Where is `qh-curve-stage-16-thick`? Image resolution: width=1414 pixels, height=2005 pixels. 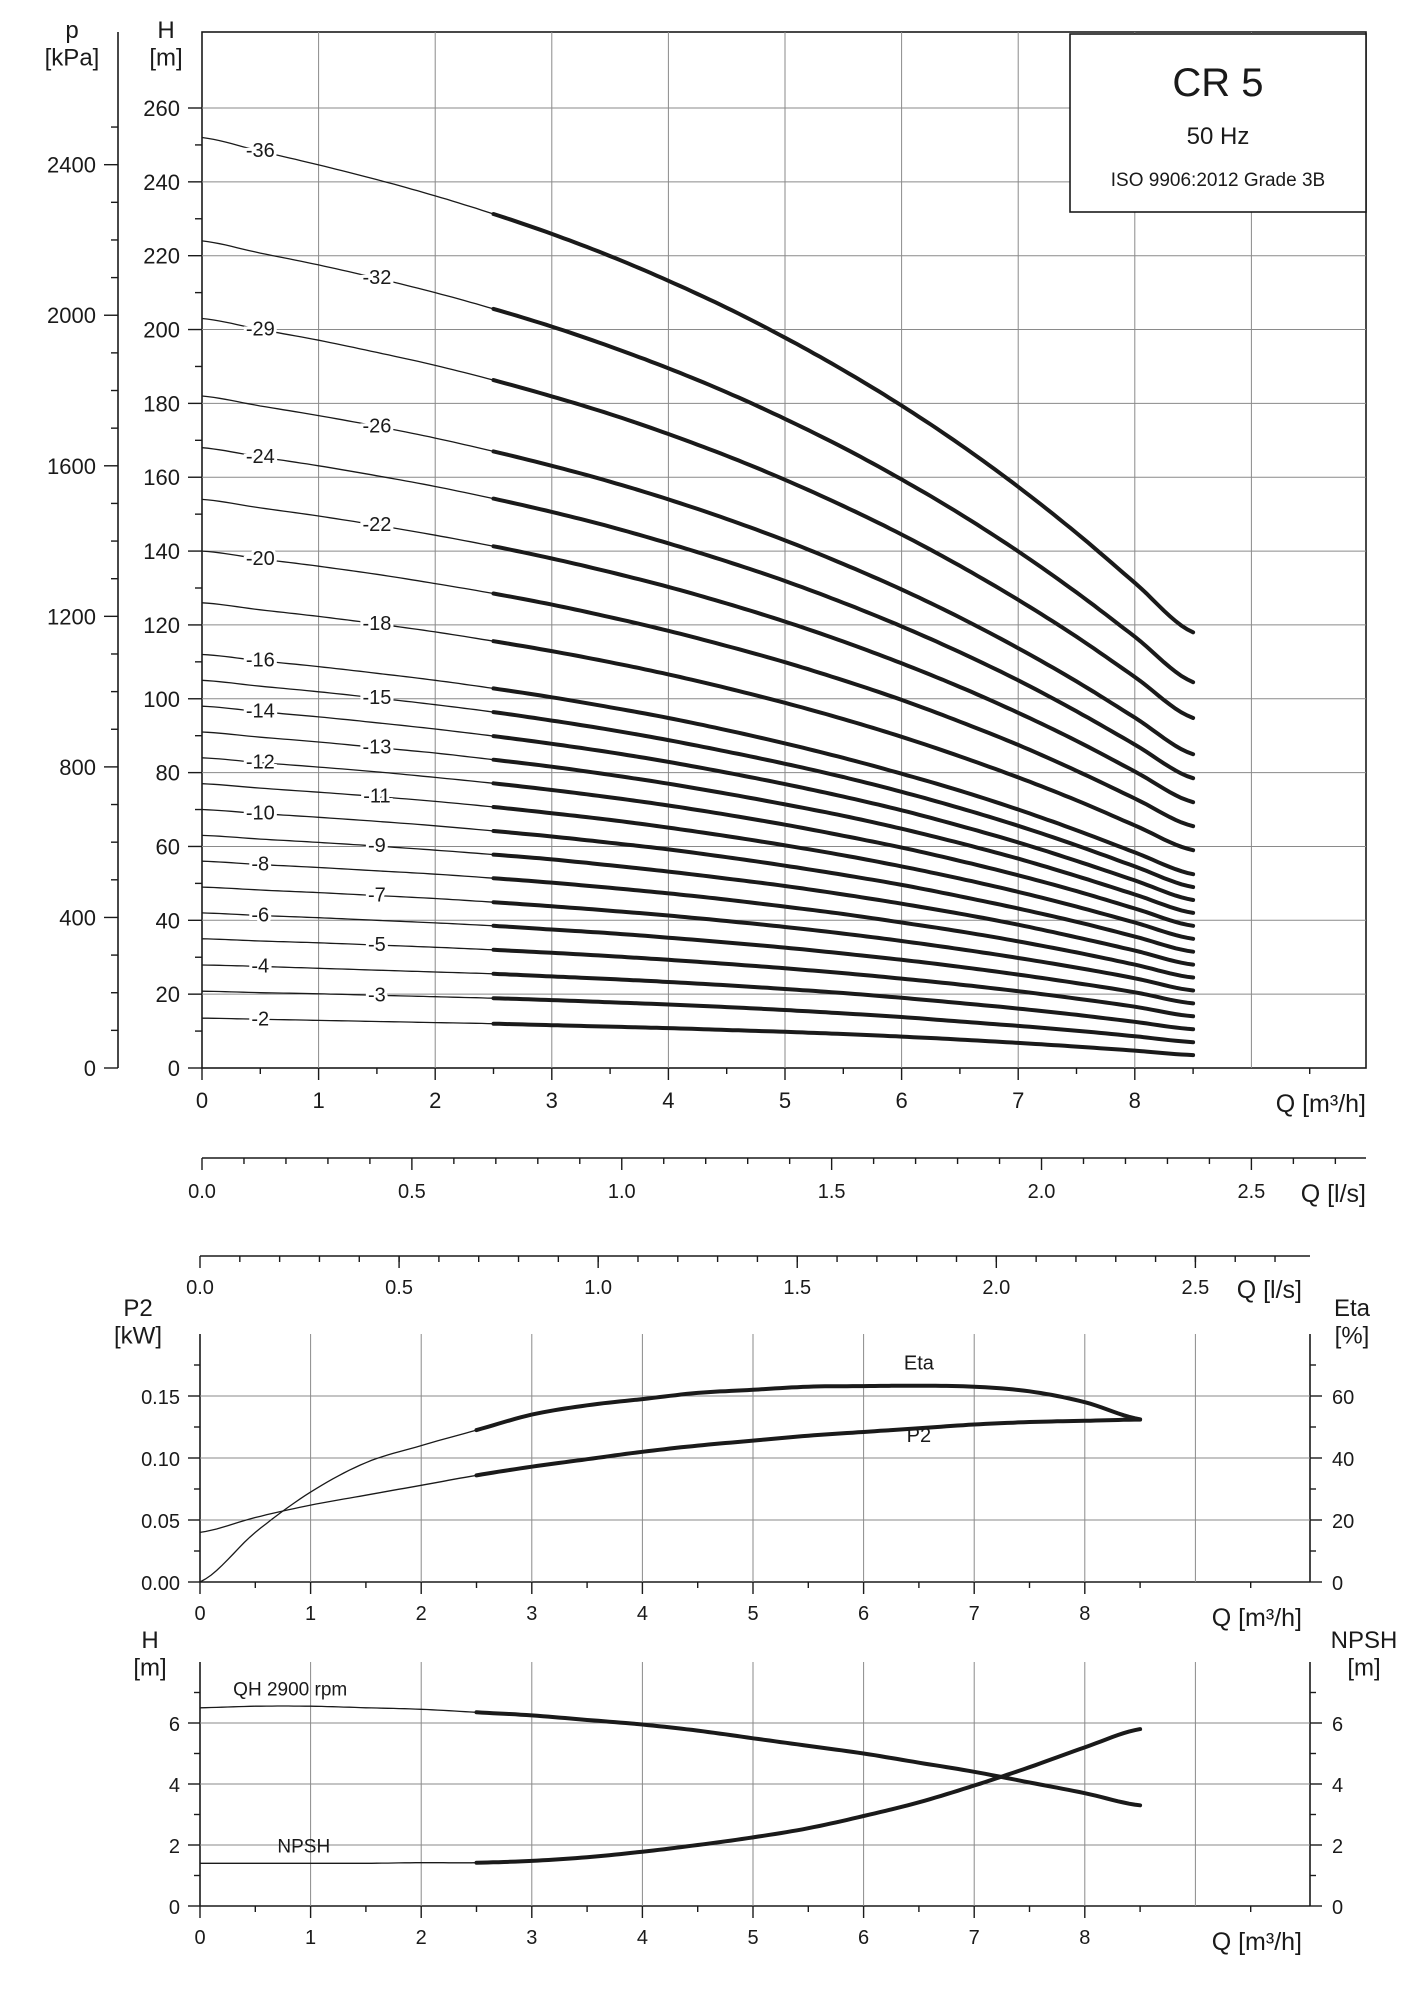
qh-curve-stage-16-thick is located at coordinates (843, 781).